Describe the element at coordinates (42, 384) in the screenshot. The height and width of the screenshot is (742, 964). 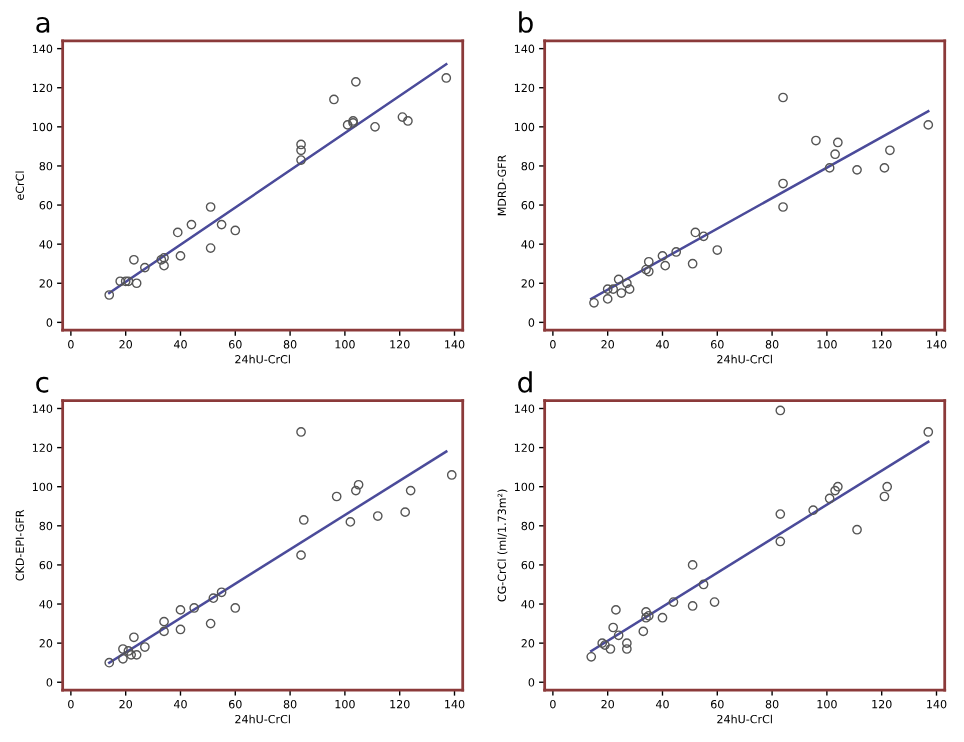
I see `chart-title: c` at that location.